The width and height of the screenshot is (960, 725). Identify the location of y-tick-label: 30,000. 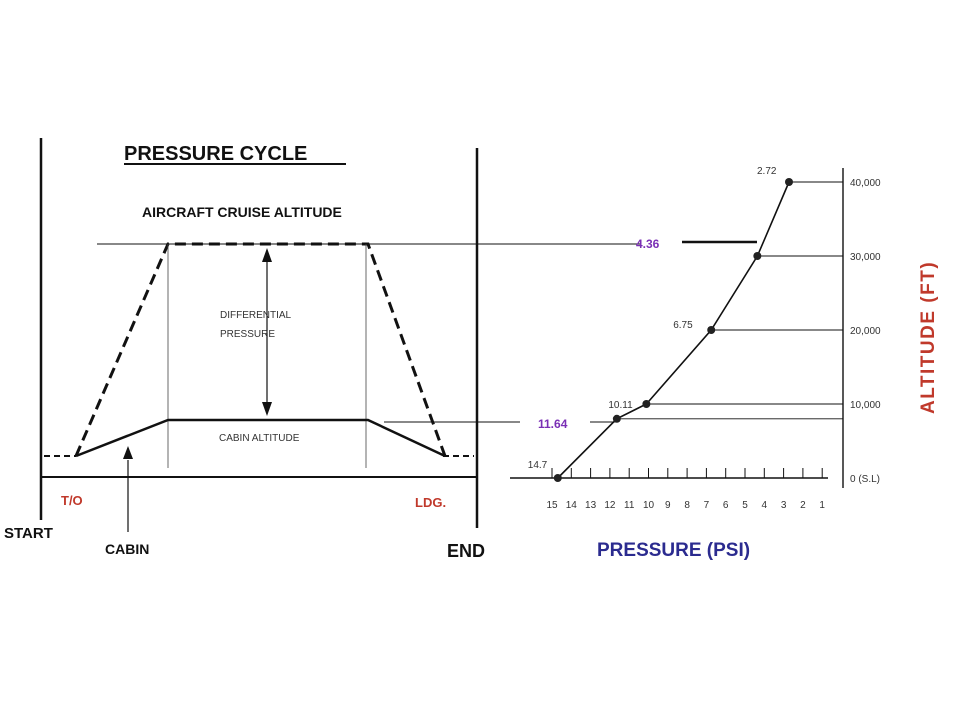
(865, 257).